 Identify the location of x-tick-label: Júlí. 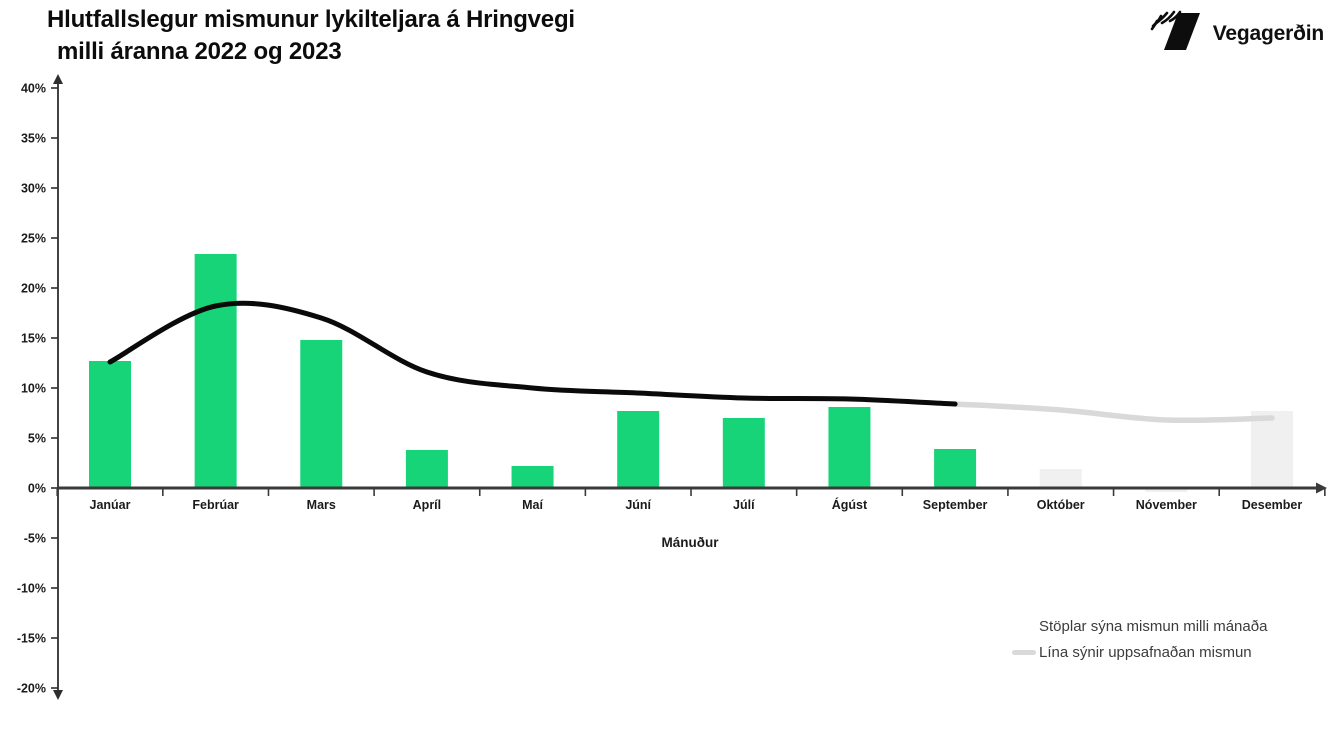
(744, 505).